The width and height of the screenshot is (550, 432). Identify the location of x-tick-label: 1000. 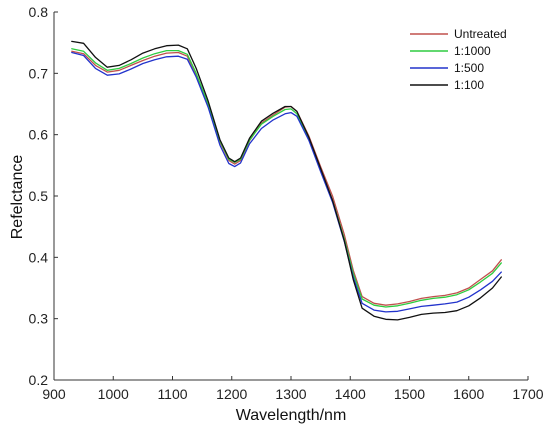
(113, 394).